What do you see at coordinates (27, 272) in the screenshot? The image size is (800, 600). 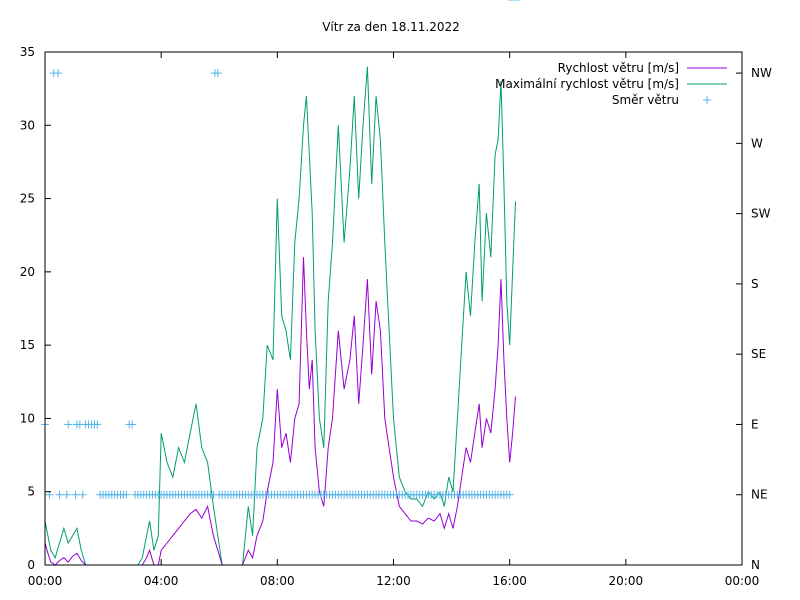 I see `y-tick-label: 20` at bounding box center [27, 272].